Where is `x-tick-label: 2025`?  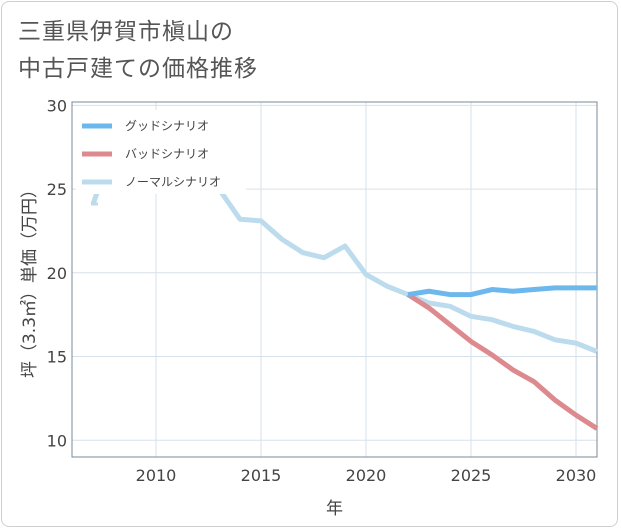
x-tick-label: 2025 is located at coordinates (471, 475).